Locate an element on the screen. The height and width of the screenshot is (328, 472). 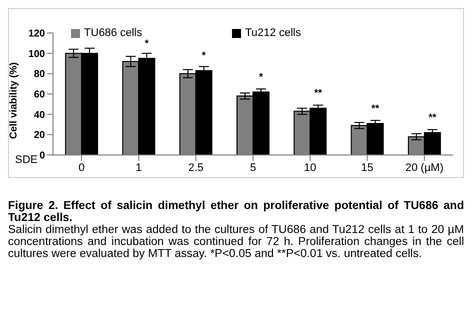
y-tick-label: 40 is located at coordinates (40, 115).